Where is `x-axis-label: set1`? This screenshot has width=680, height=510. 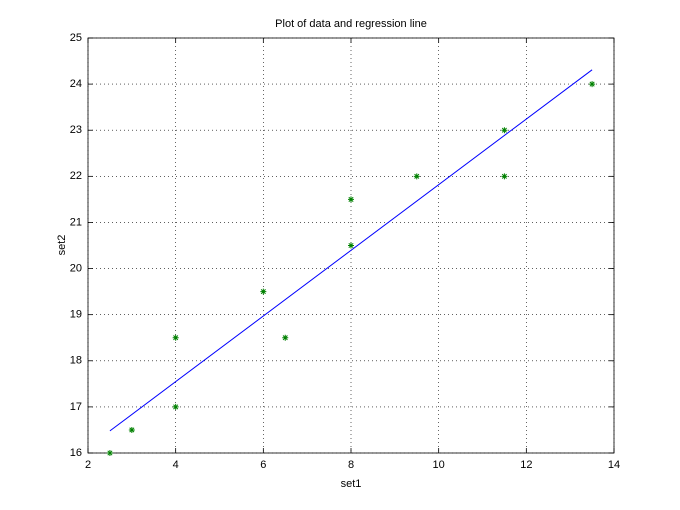 x-axis-label: set1 is located at coordinates (351, 484).